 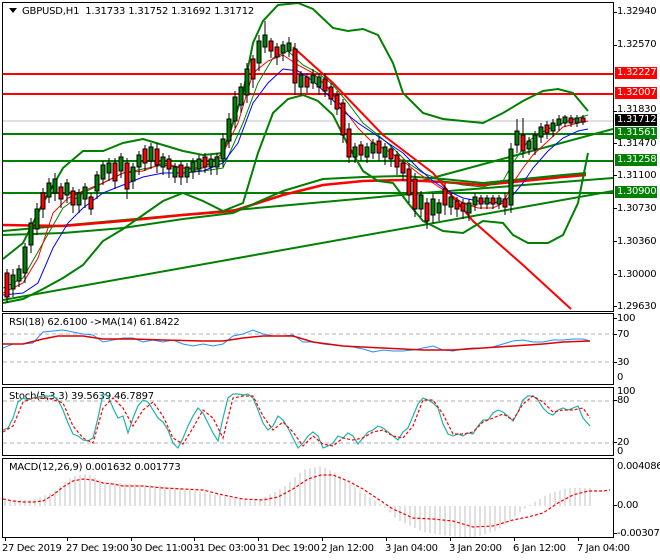 What do you see at coordinates (626, 318) in the screenshot?
I see `rsi-tick: 100` at bounding box center [626, 318].